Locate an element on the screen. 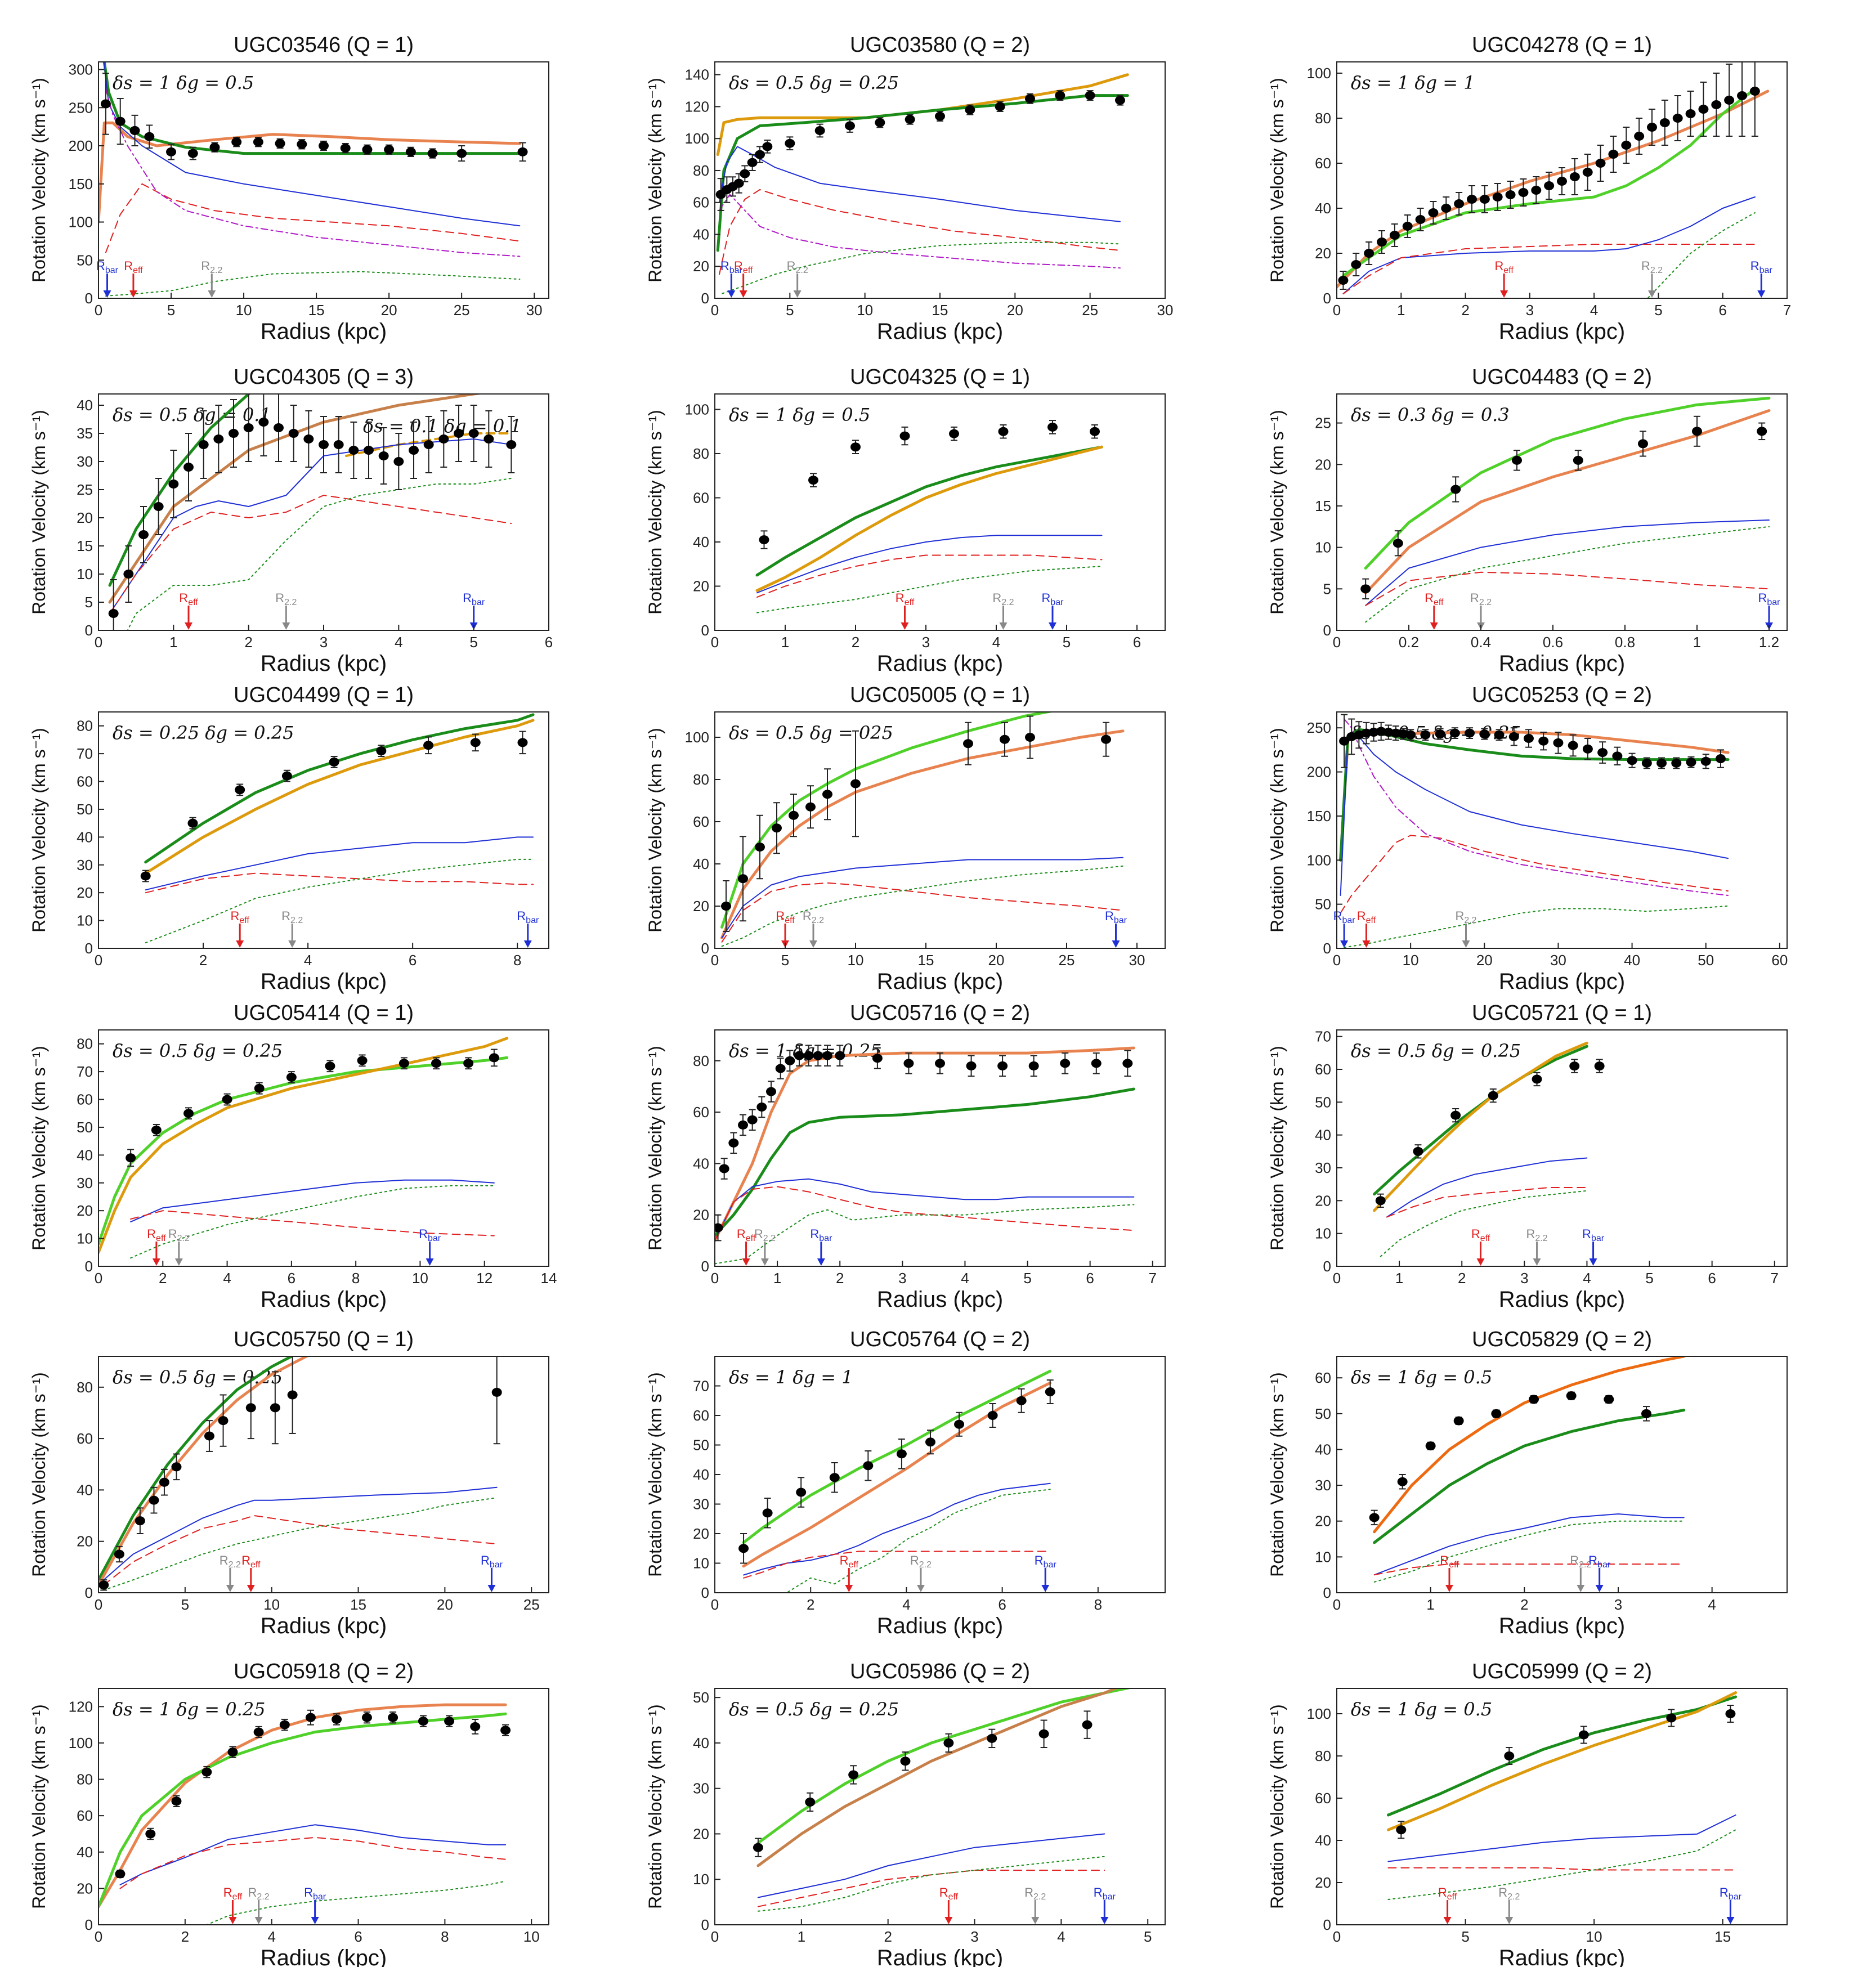 The width and height of the screenshot is (1876, 1967). panel-title: UGC05986 (Q = 2) is located at coordinates (940, 1671).